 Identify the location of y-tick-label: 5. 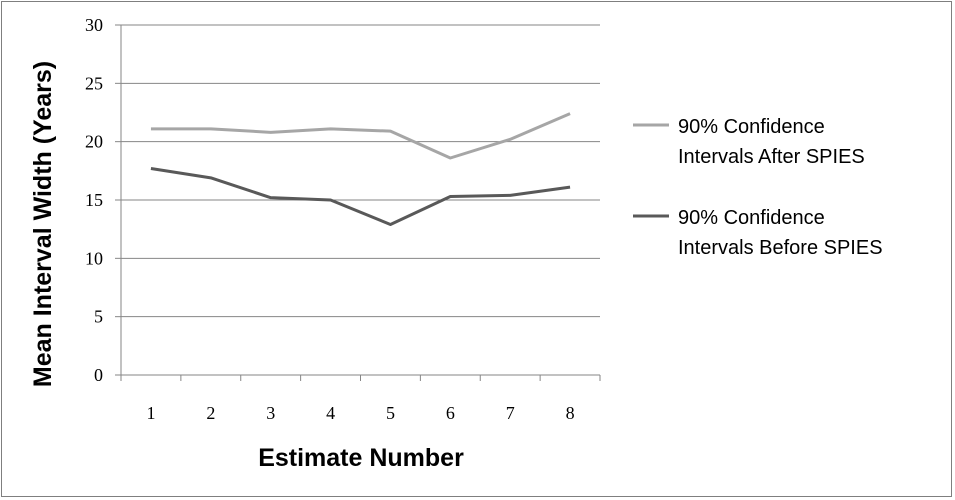
(98, 317).